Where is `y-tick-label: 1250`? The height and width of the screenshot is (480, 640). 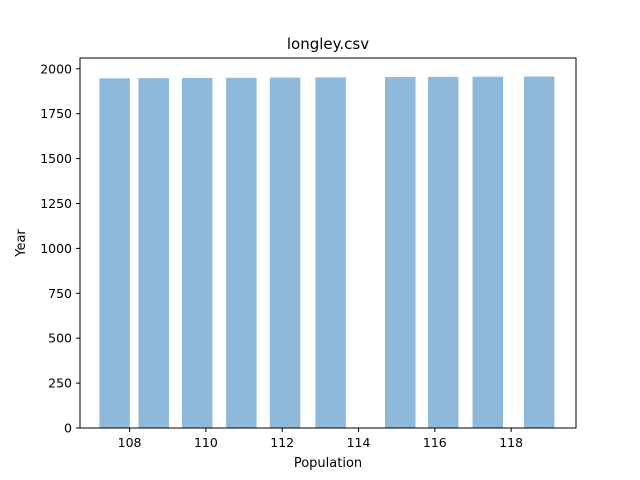 y-tick-label: 1250 is located at coordinates (56, 203).